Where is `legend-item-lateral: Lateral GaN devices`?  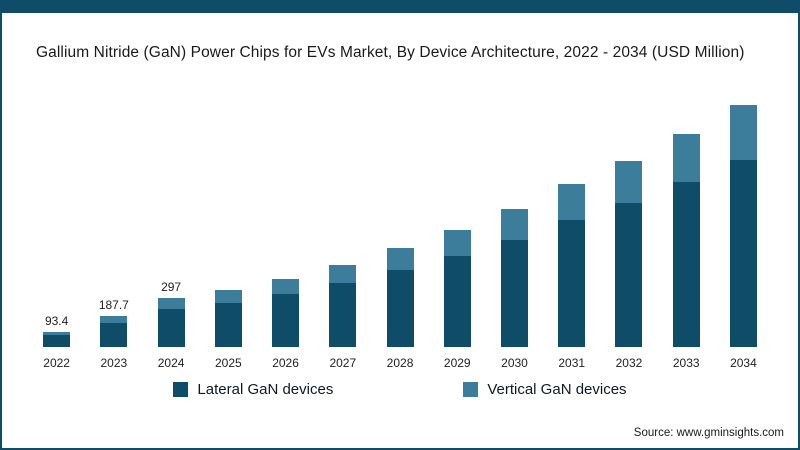 legend-item-lateral: Lateral GaN devices is located at coordinates (253, 389).